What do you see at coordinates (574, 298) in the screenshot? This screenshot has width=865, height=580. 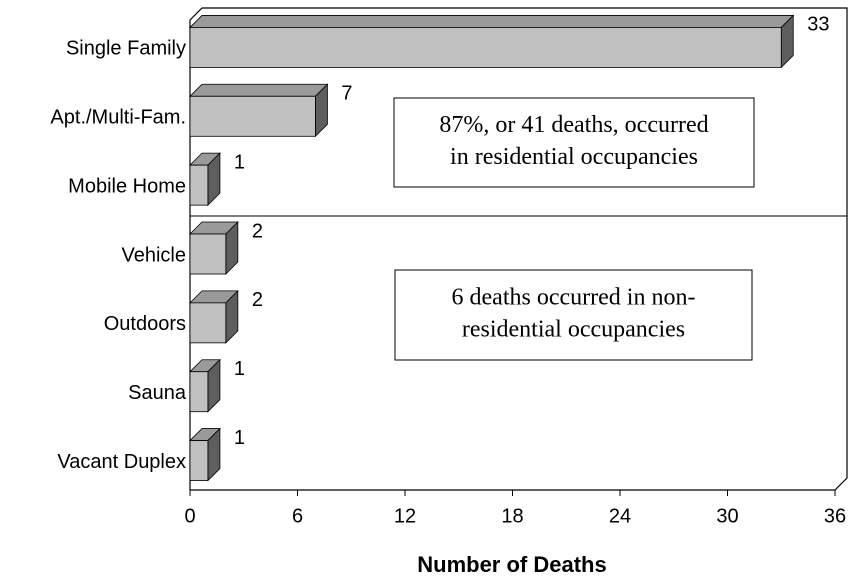 I see `annotation-text: 6 deaths occurred in non-` at bounding box center [574, 298].